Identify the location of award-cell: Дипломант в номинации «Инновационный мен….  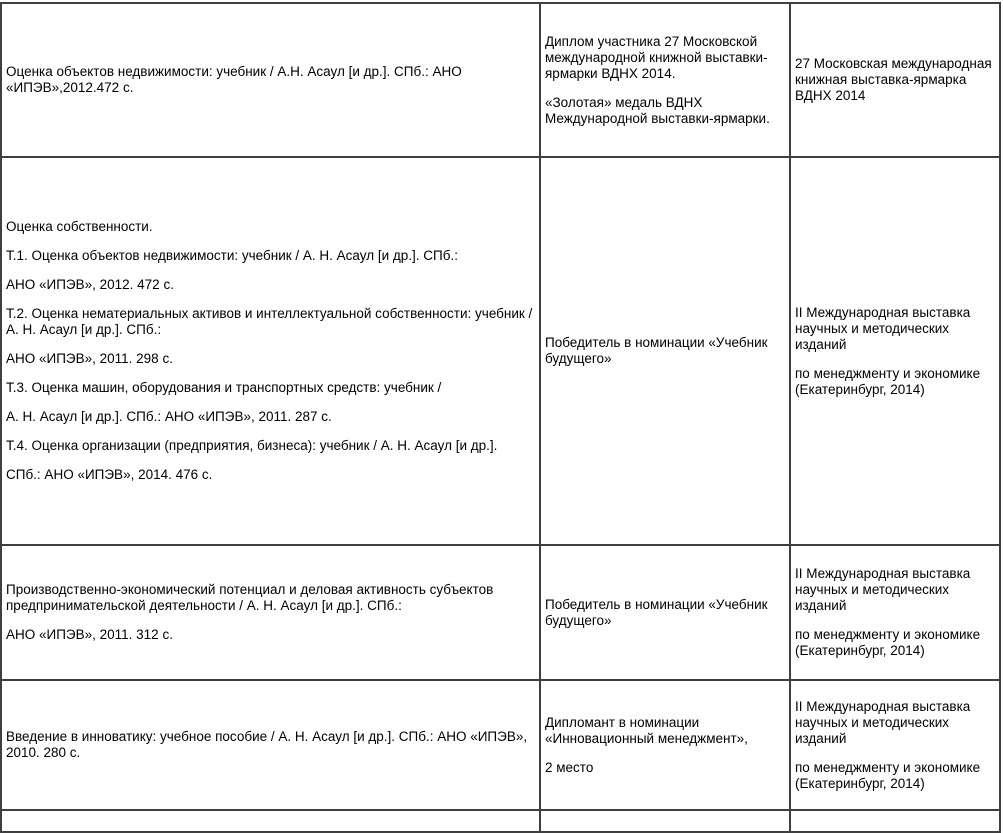
(665, 745).